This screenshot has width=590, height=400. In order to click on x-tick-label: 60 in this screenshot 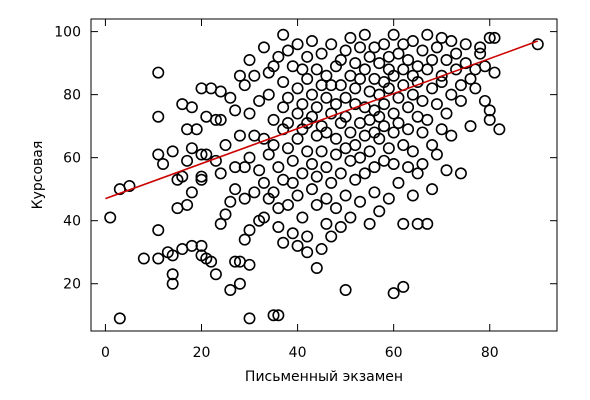, I will do `click(394, 353)`.